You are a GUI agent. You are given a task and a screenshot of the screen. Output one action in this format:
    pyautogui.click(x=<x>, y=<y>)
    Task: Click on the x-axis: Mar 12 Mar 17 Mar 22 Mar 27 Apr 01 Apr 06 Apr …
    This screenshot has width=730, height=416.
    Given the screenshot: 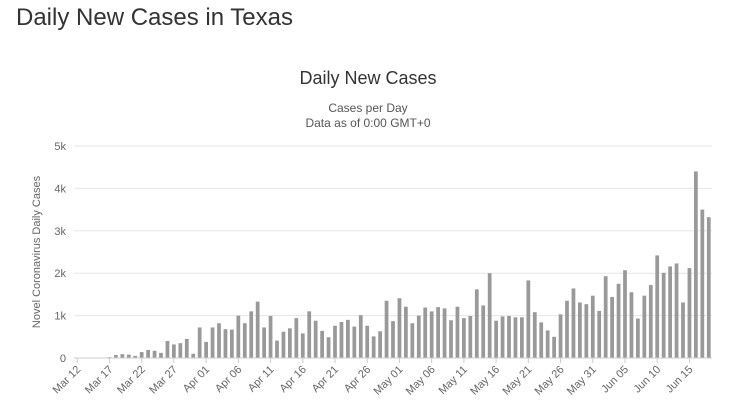 What is the action you would take?
    pyautogui.click(x=381, y=377)
    